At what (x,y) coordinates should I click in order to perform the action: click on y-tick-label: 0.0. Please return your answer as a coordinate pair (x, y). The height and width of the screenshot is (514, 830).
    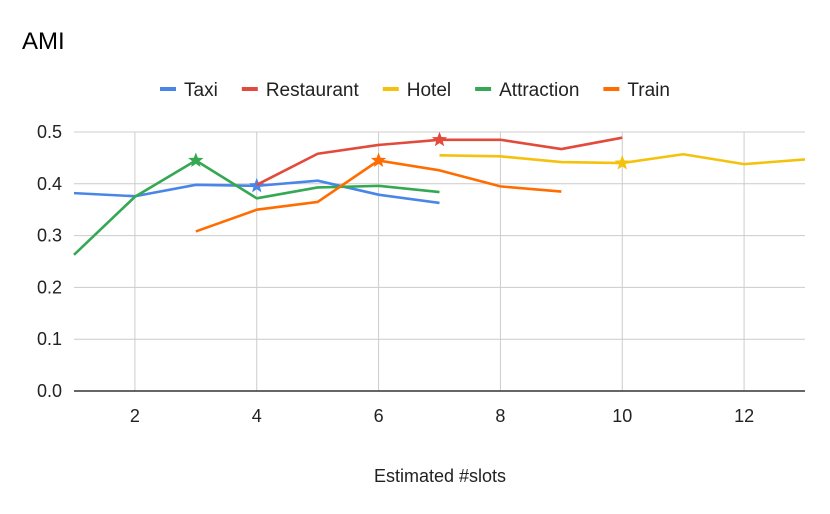
    Looking at the image, I should click on (49, 391).